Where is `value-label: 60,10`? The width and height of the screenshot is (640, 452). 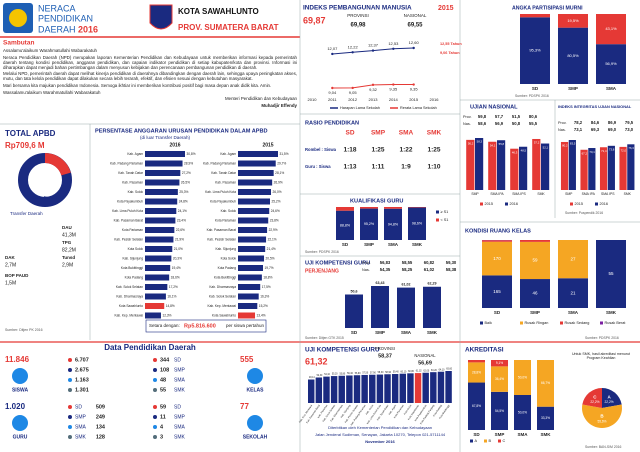 value-label: 60,10 is located at coordinates (404, 372).